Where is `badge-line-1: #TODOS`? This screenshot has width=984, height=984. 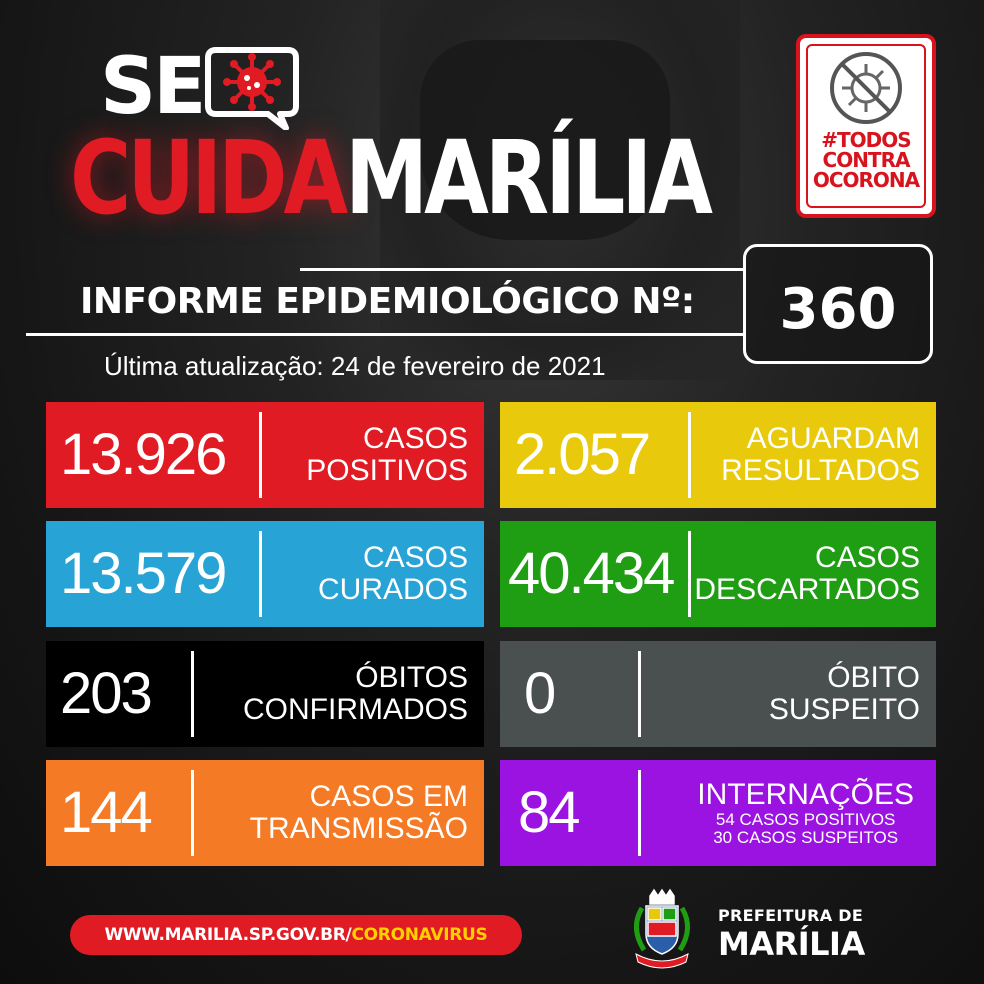
badge-line-1: #TODOS is located at coordinates (866, 140).